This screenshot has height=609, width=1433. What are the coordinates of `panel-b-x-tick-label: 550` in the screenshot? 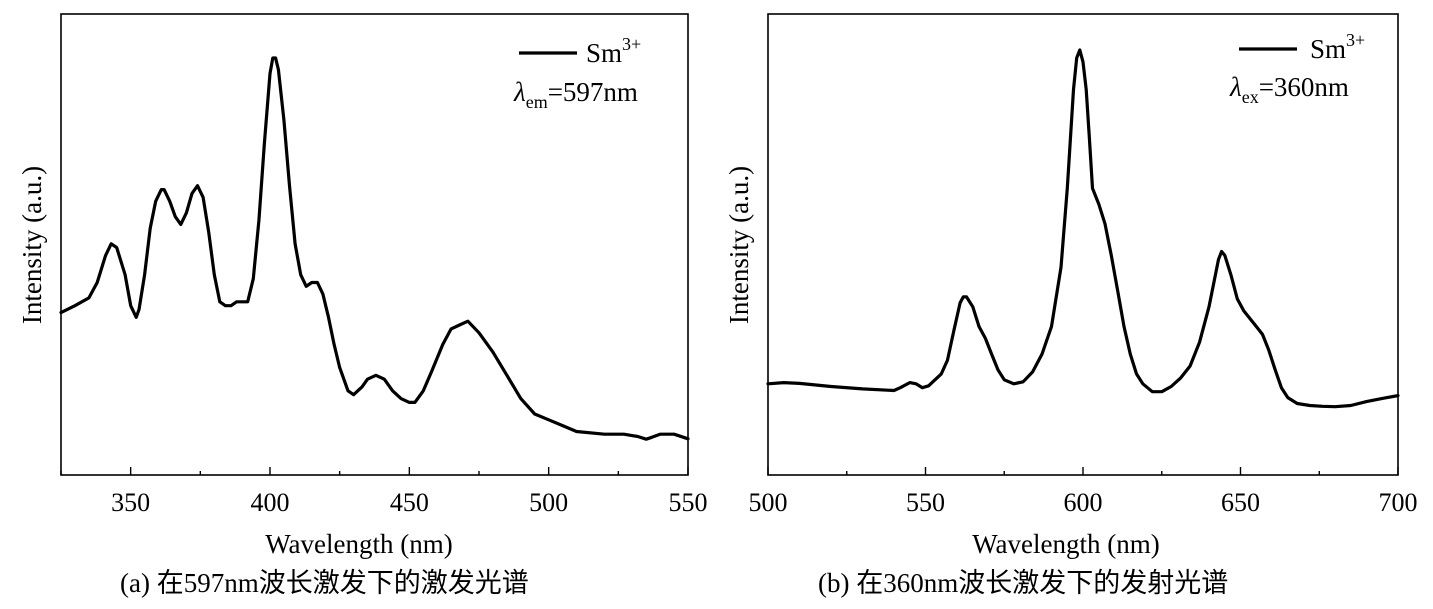 It's located at (925, 502).